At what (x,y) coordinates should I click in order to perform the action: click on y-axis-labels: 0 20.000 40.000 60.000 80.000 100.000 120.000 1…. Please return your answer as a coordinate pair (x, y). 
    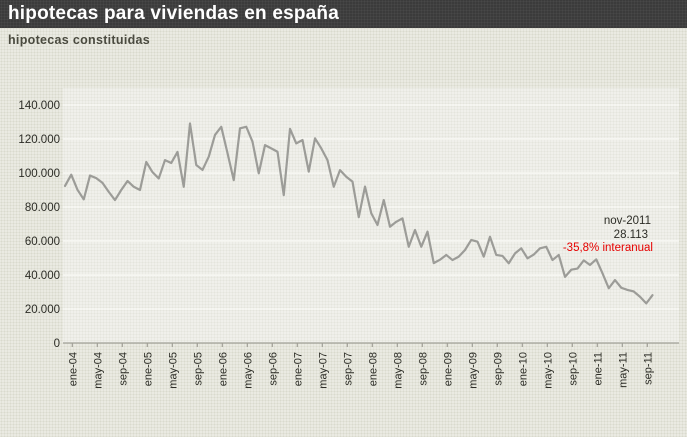
    Looking at the image, I should click on (39, 225).